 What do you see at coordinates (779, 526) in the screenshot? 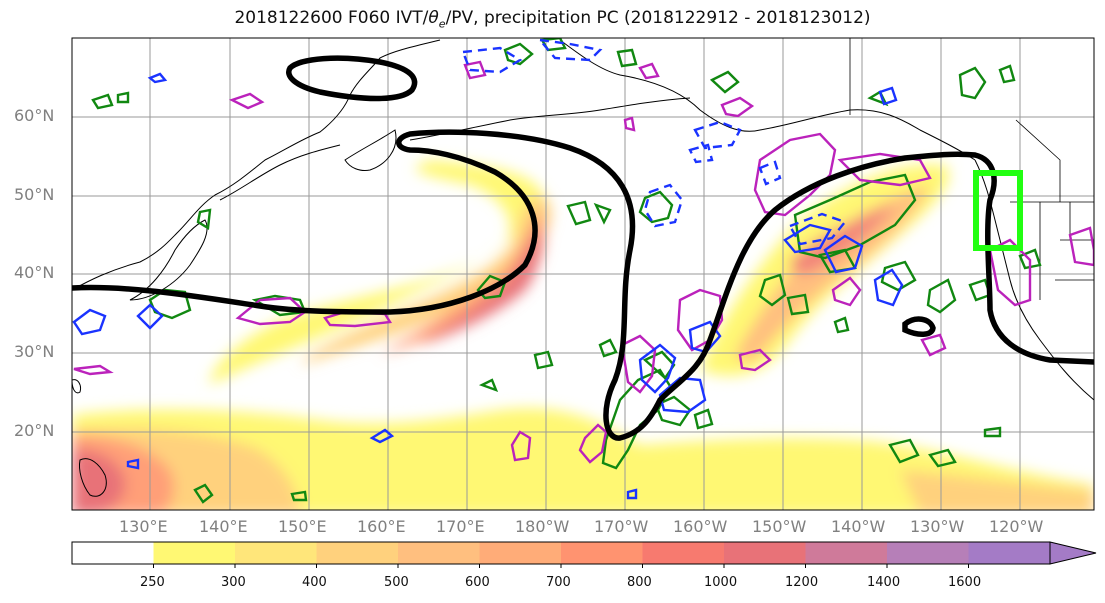
I see `lon-tick-150w: 150°W` at bounding box center [779, 526].